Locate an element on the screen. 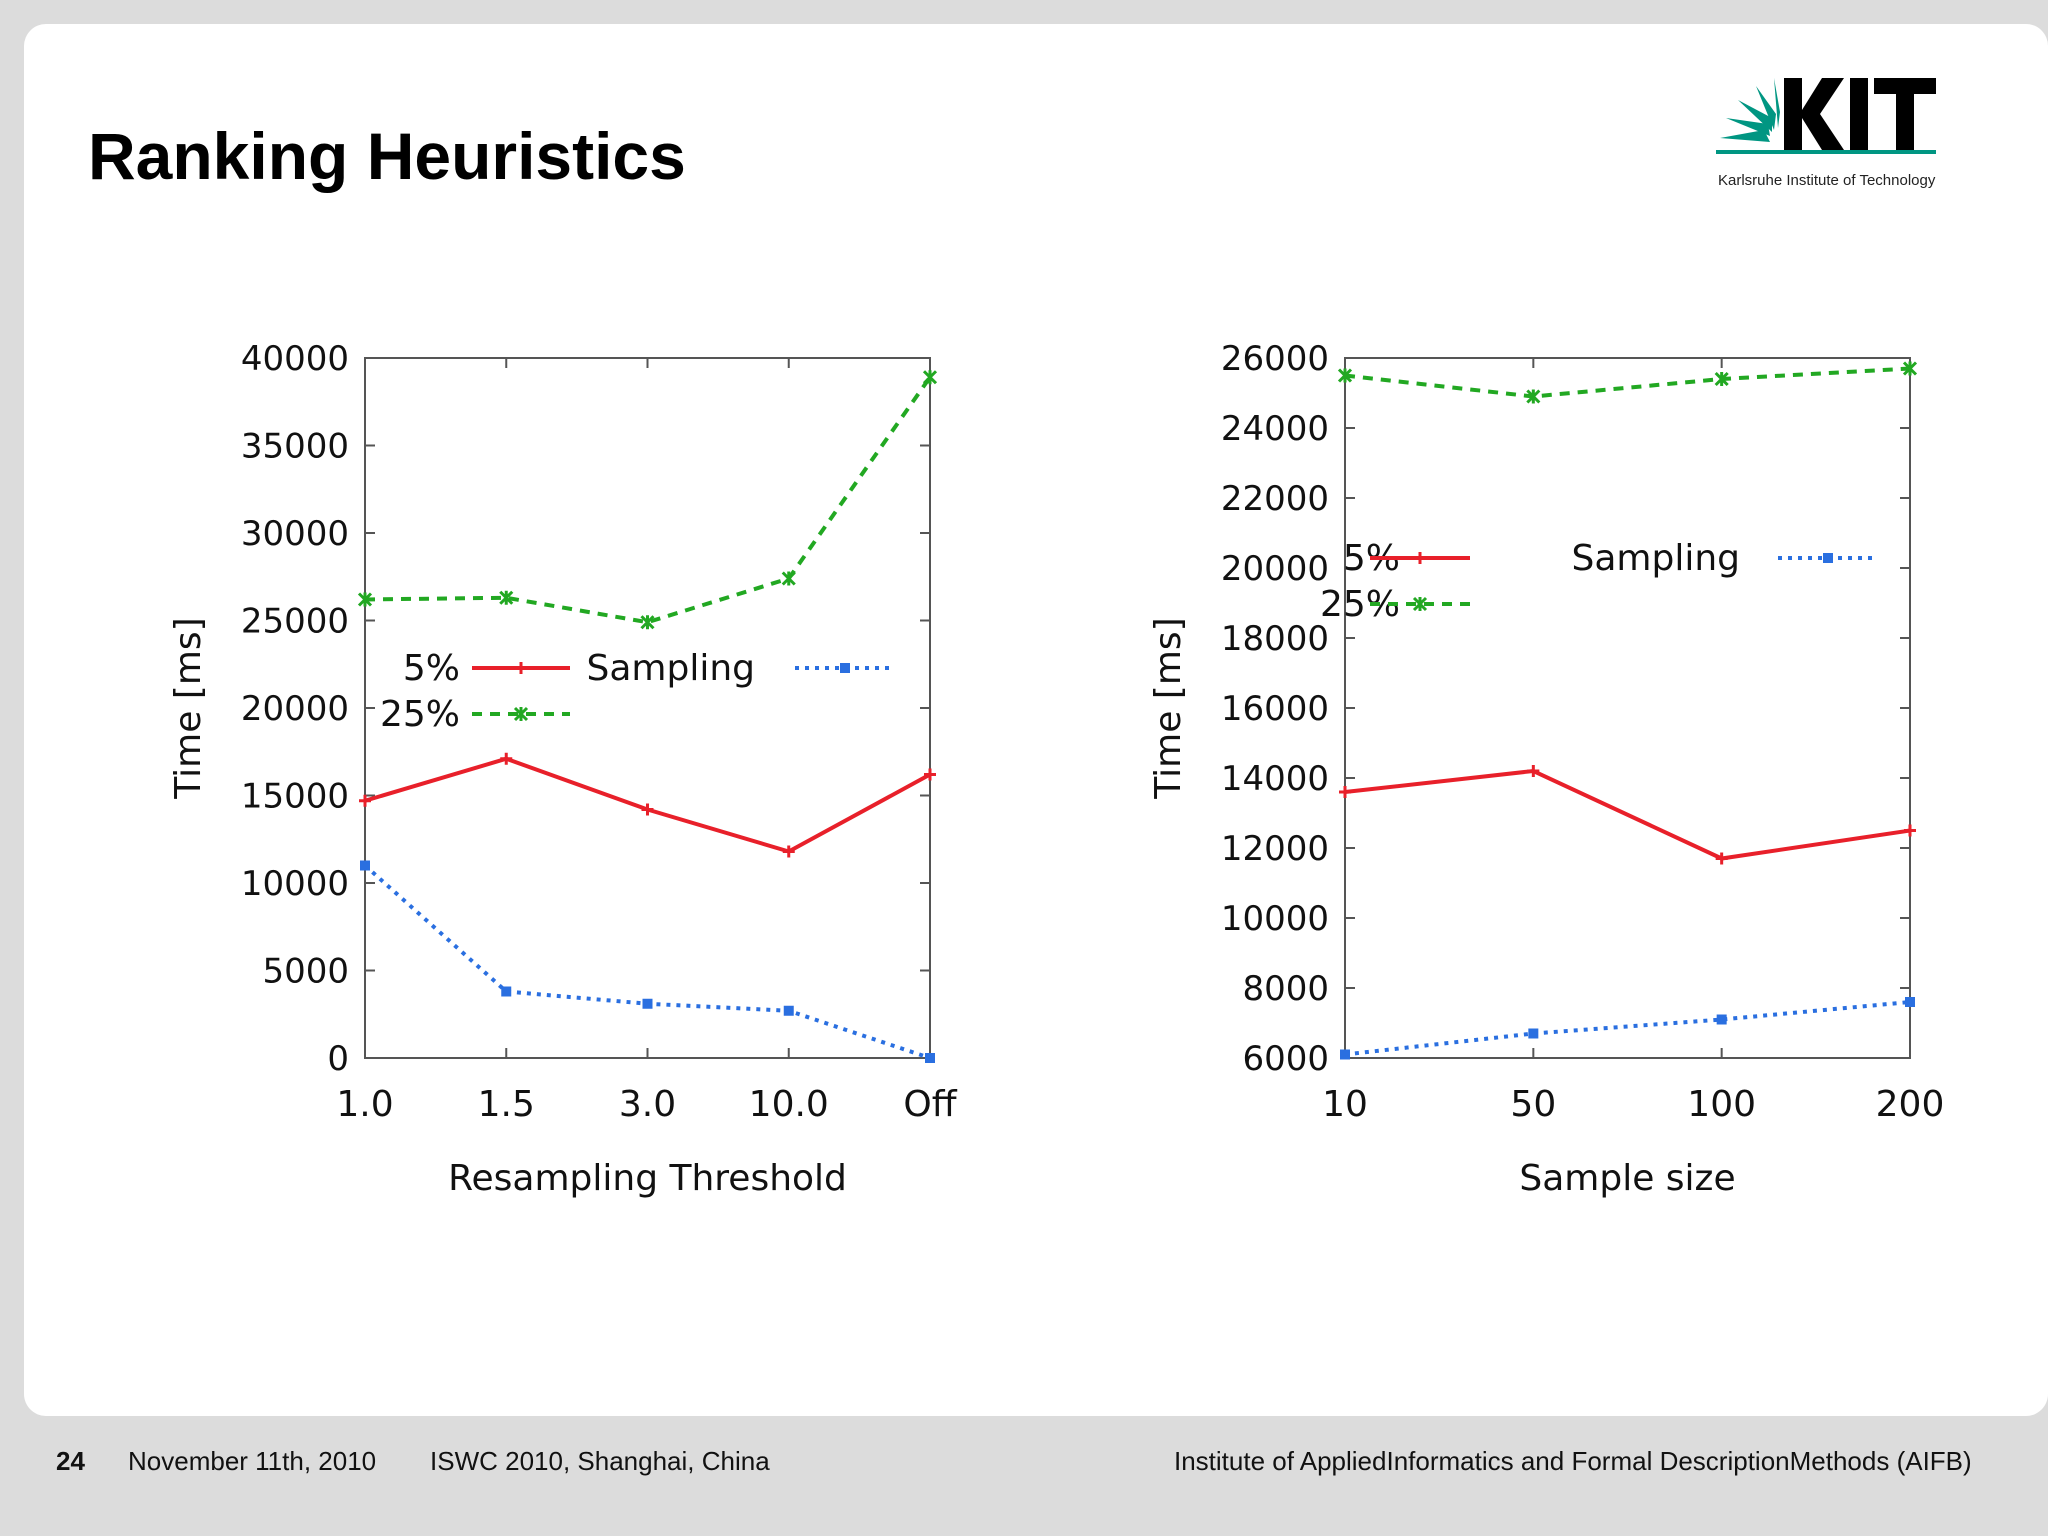 The height and width of the screenshot is (1536, 2048). footer-event: ISWC 2010, Shanghai, China is located at coordinates (600, 1461).